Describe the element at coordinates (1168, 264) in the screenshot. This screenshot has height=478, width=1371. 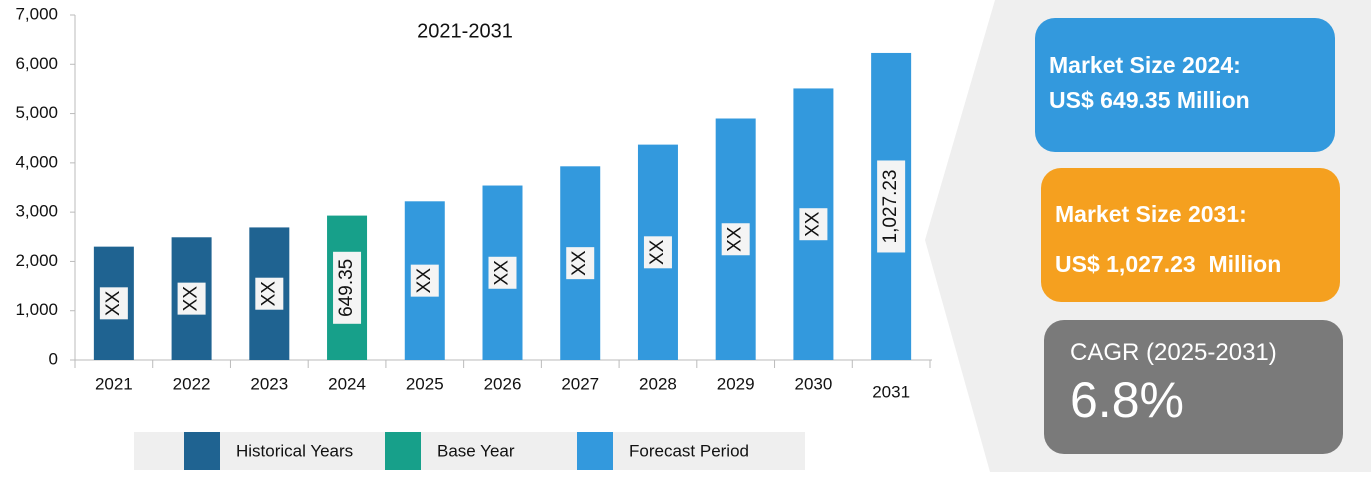
I see `card-value: US$ 1,027.23 Million` at that location.